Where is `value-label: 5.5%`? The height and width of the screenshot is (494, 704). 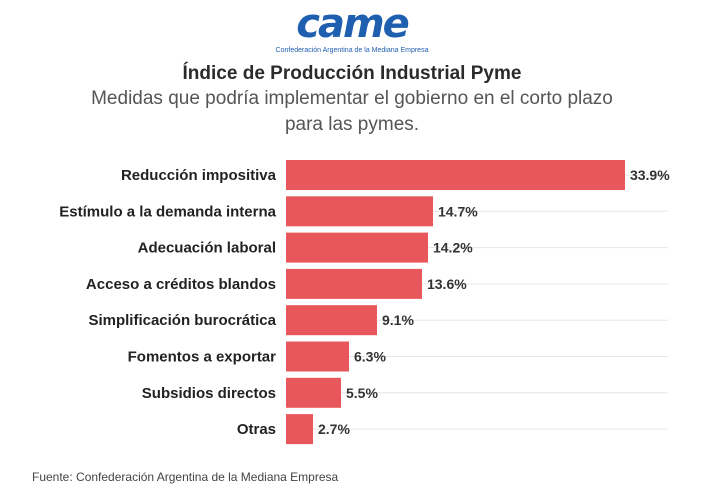 value-label: 5.5% is located at coordinates (362, 393).